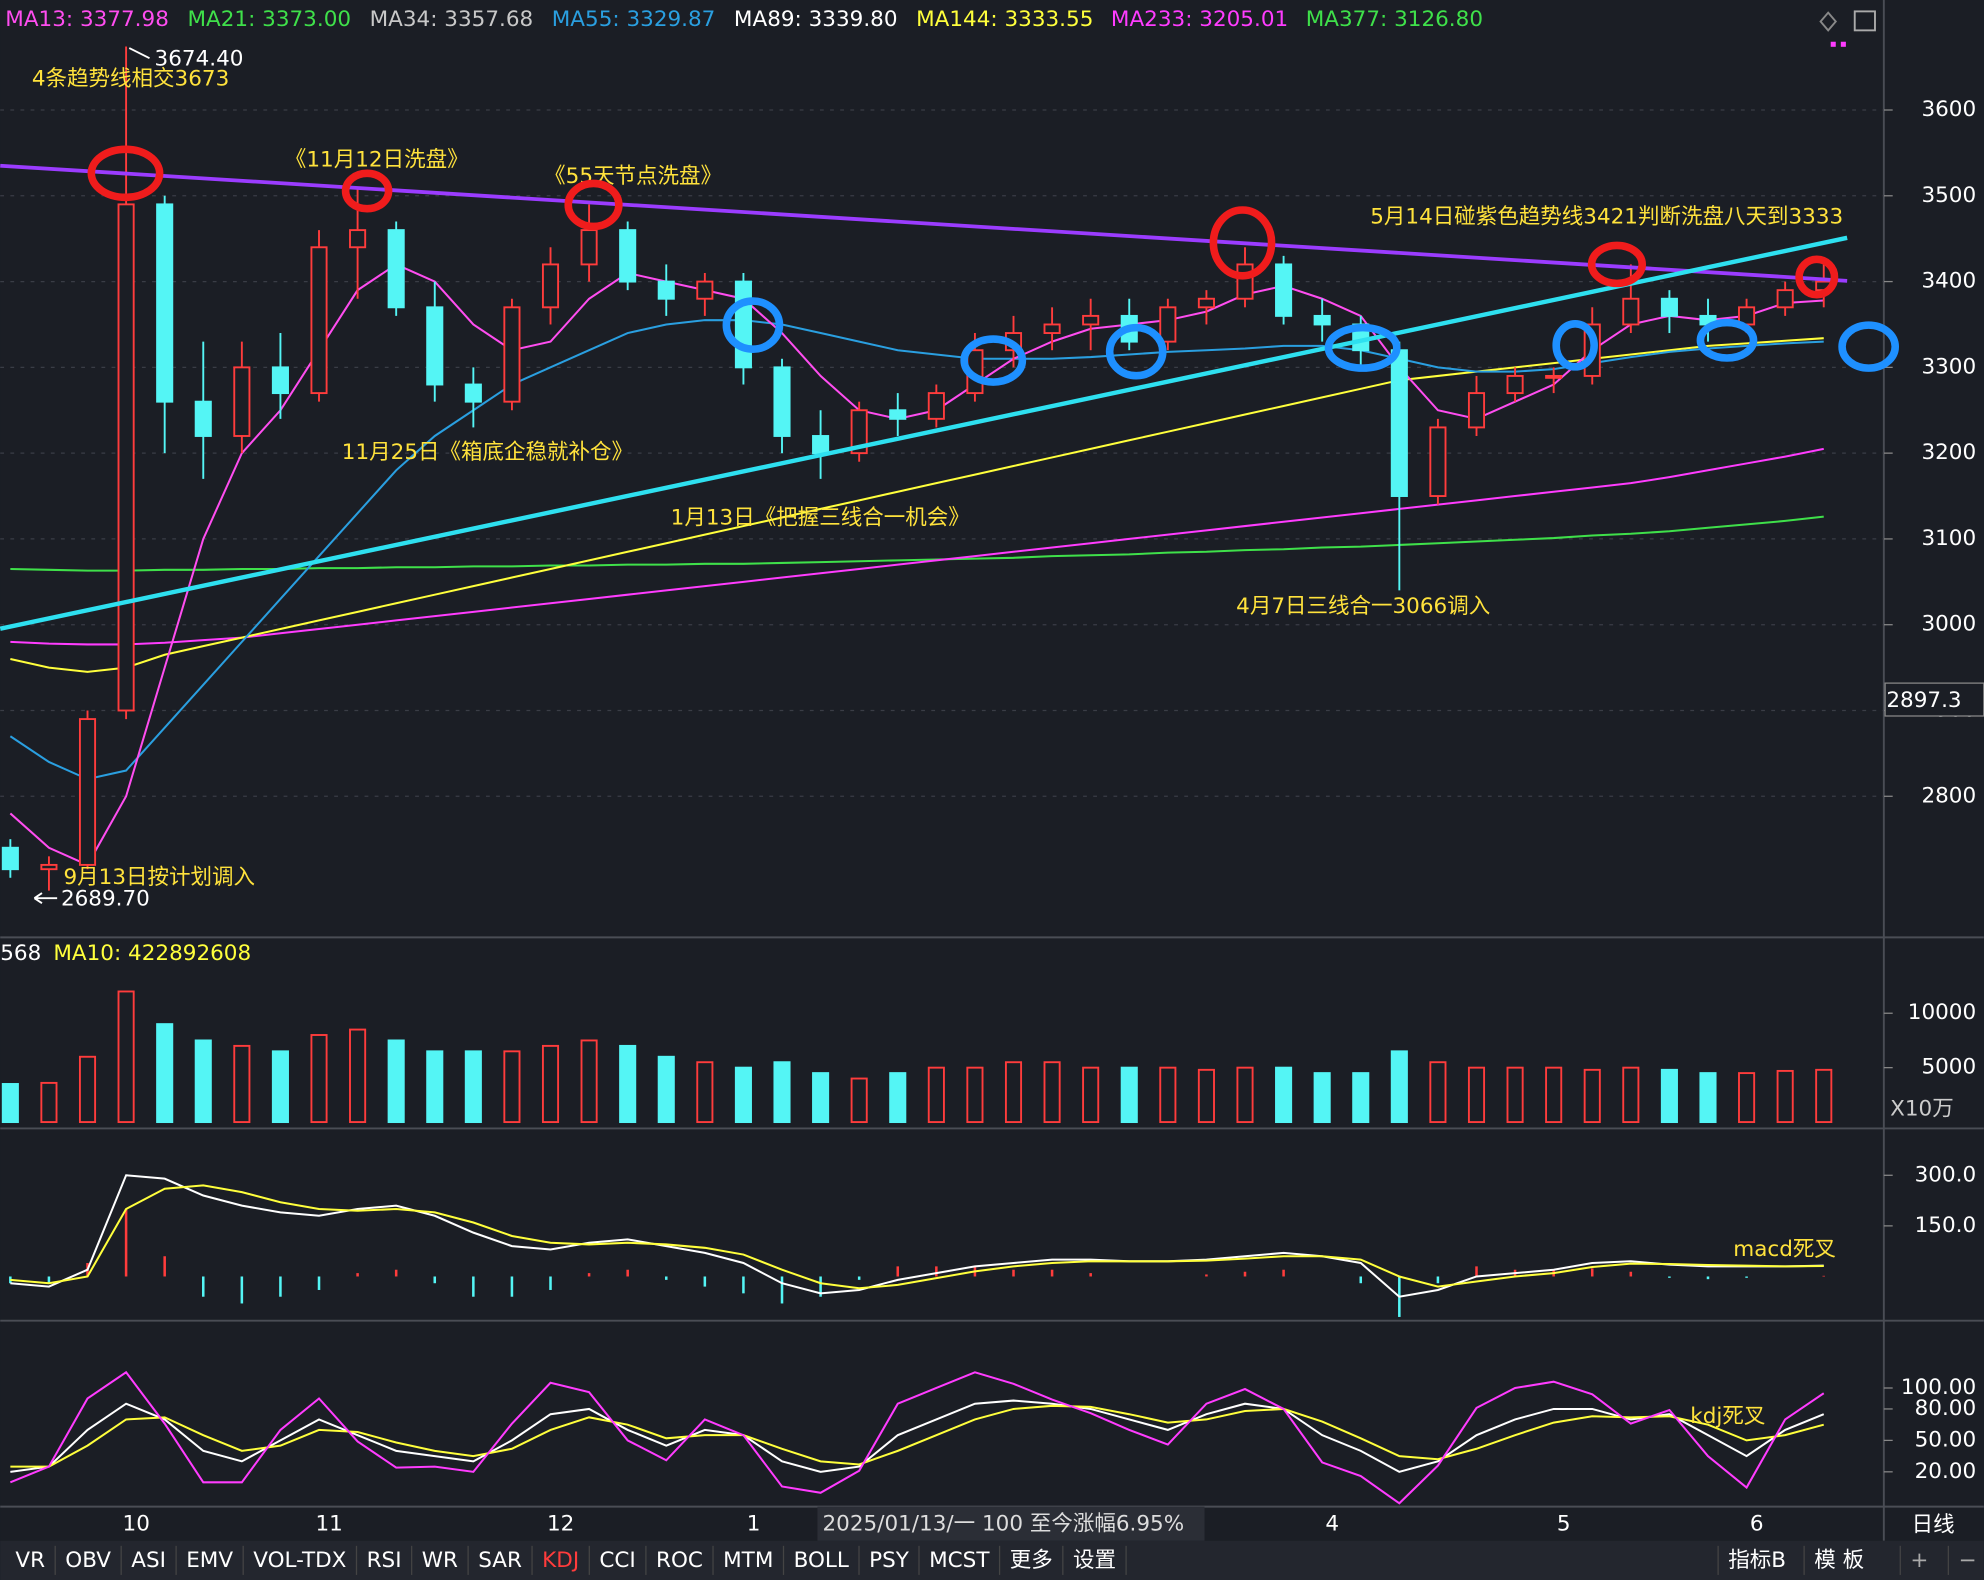  What do you see at coordinates (440, 1560) in the screenshot?
I see `tab: WR` at bounding box center [440, 1560].